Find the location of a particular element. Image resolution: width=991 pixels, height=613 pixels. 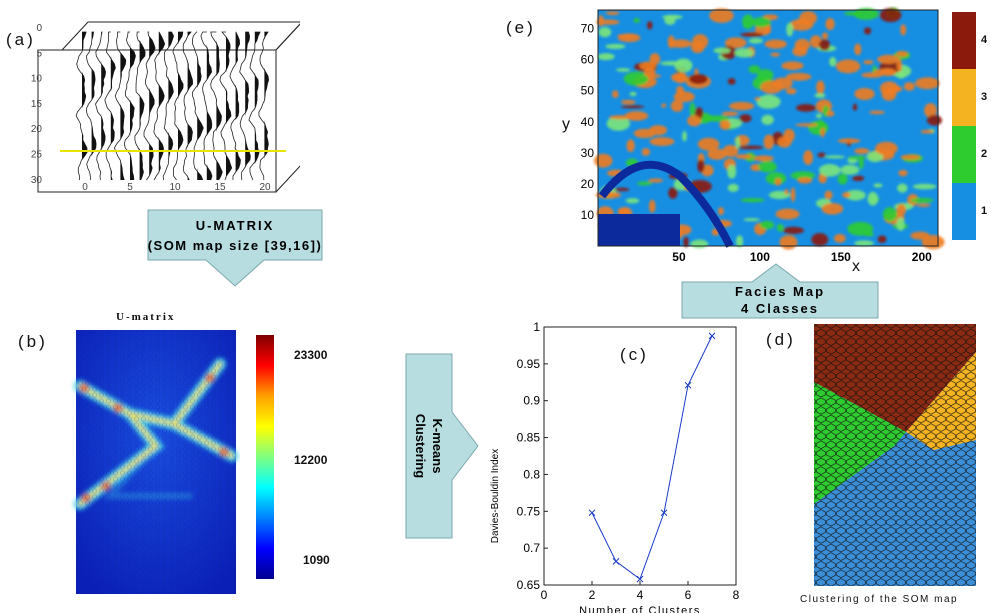

panel-label-a: (a) is located at coordinates (21, 39).